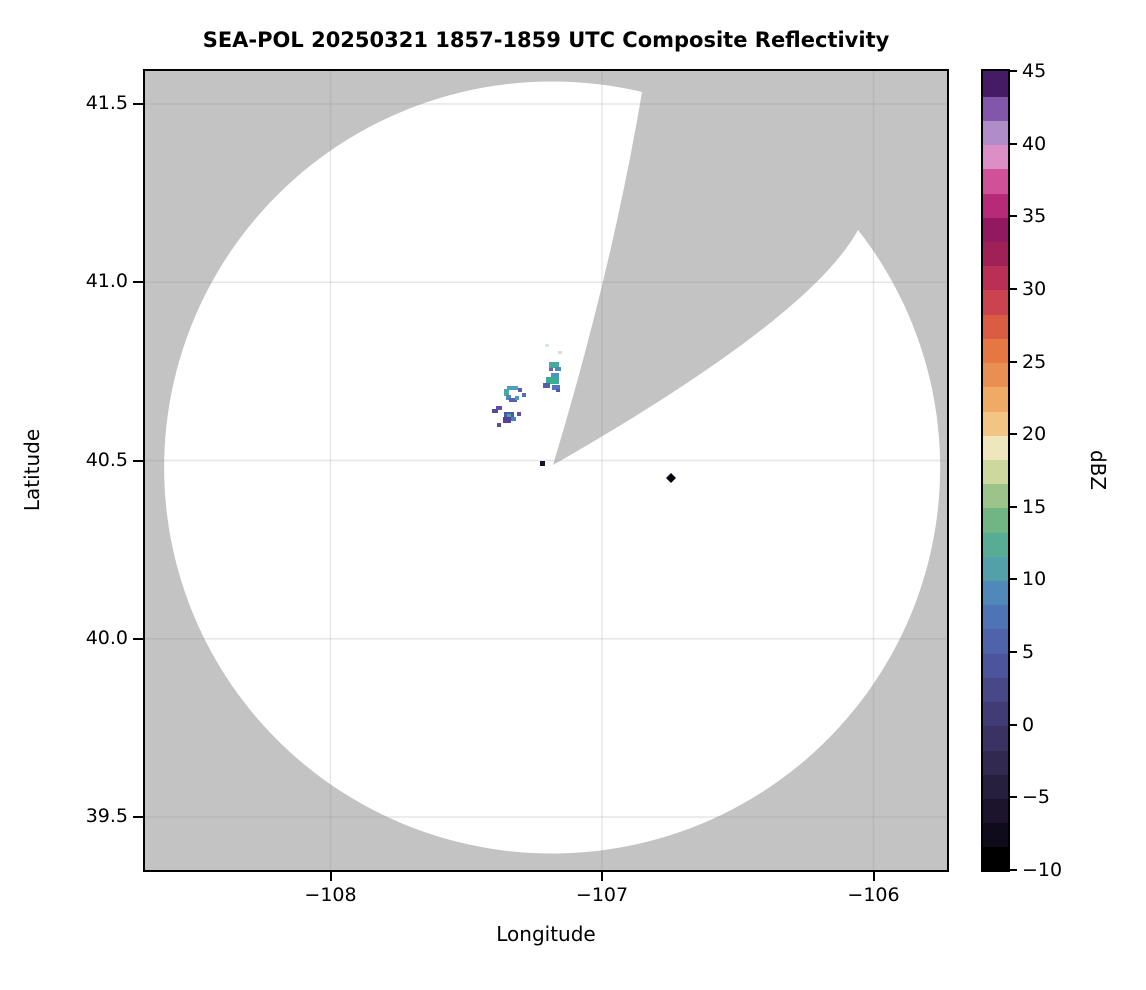 This screenshot has height=990, width=1146. What do you see at coordinates (1034, 506) in the screenshot?
I see `colorbar-tick-label: 15` at bounding box center [1034, 506].